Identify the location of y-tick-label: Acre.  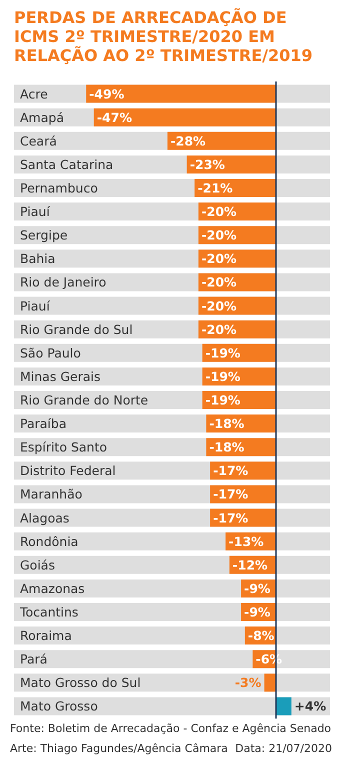
(34, 94).